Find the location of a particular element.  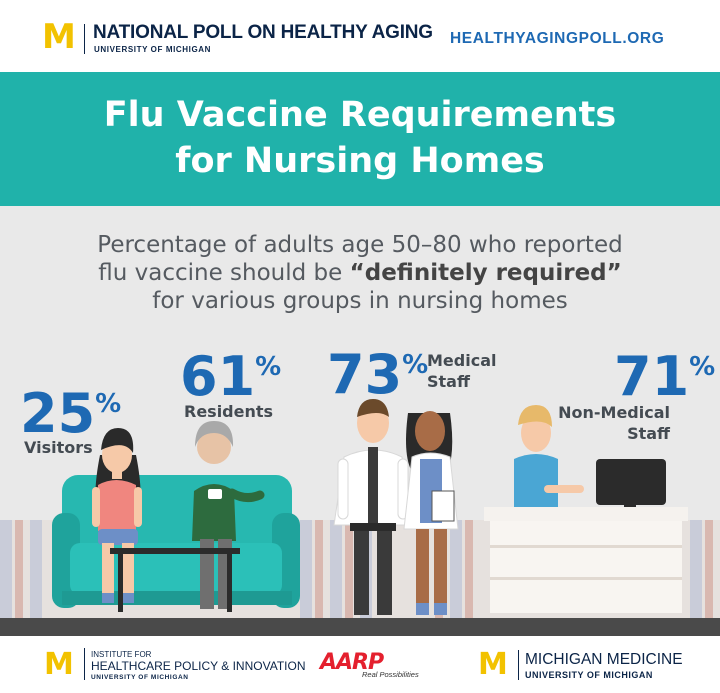

stat-residents-number: 61 is located at coordinates (218, 376).